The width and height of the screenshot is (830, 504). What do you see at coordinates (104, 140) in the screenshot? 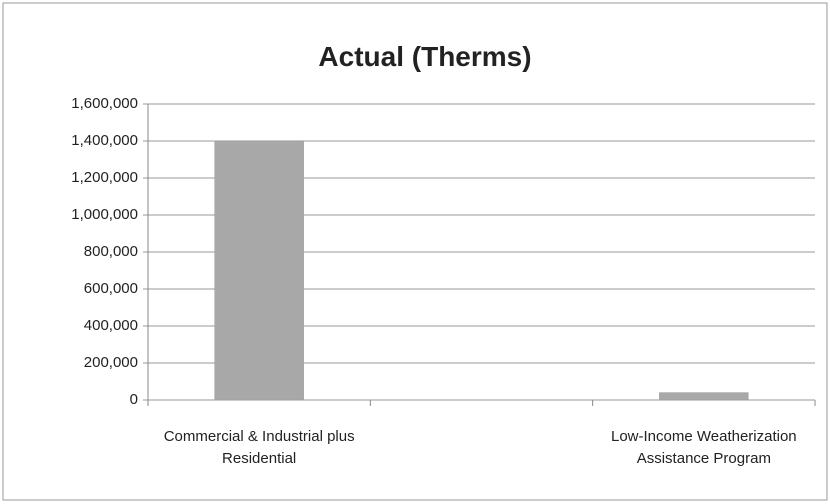
I see `y-tick-label: 1,400,000` at bounding box center [104, 140].